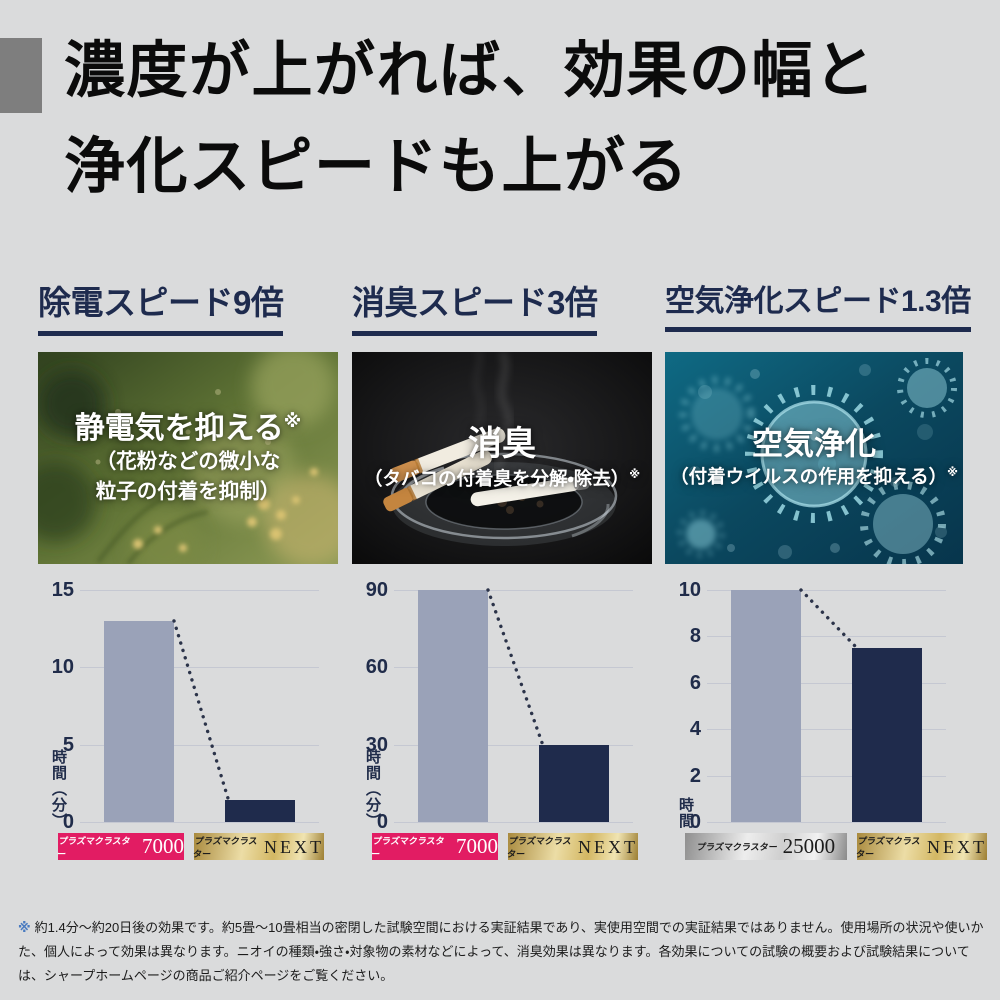 The width and height of the screenshot is (1000, 1000). I want to click on y-tick-label: 5, so click(68, 744).